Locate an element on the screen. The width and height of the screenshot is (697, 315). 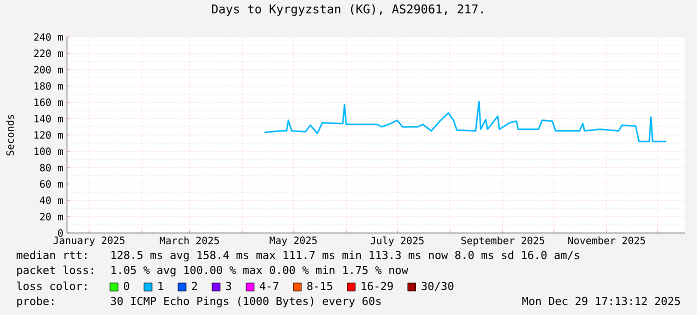
x-tick-label: September 2025 is located at coordinates (502, 241).